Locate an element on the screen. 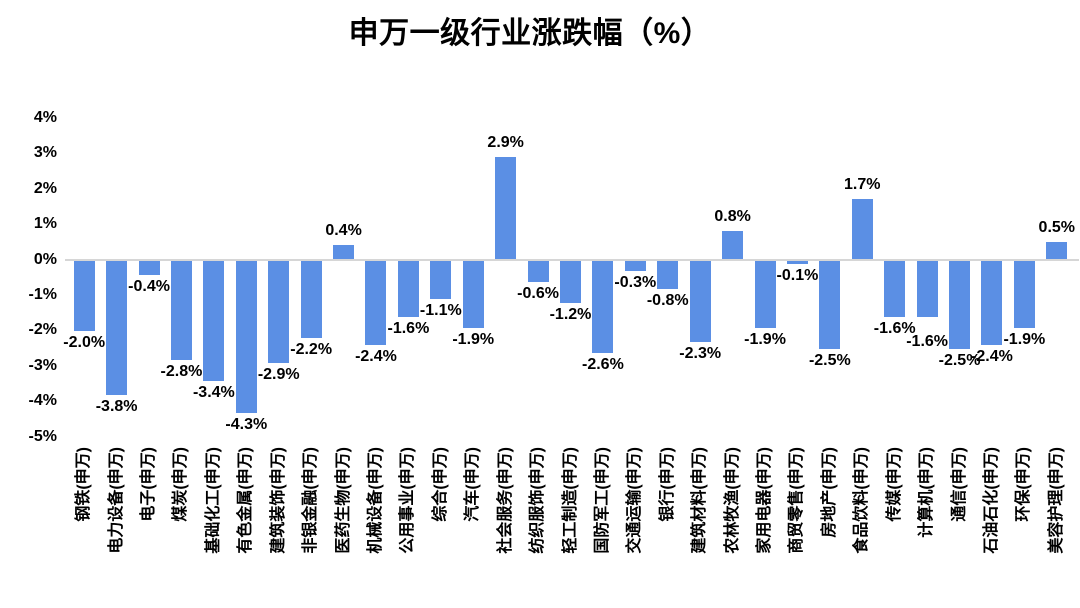  category-label: 电力设备(申万) is located at coordinates (116, 500).